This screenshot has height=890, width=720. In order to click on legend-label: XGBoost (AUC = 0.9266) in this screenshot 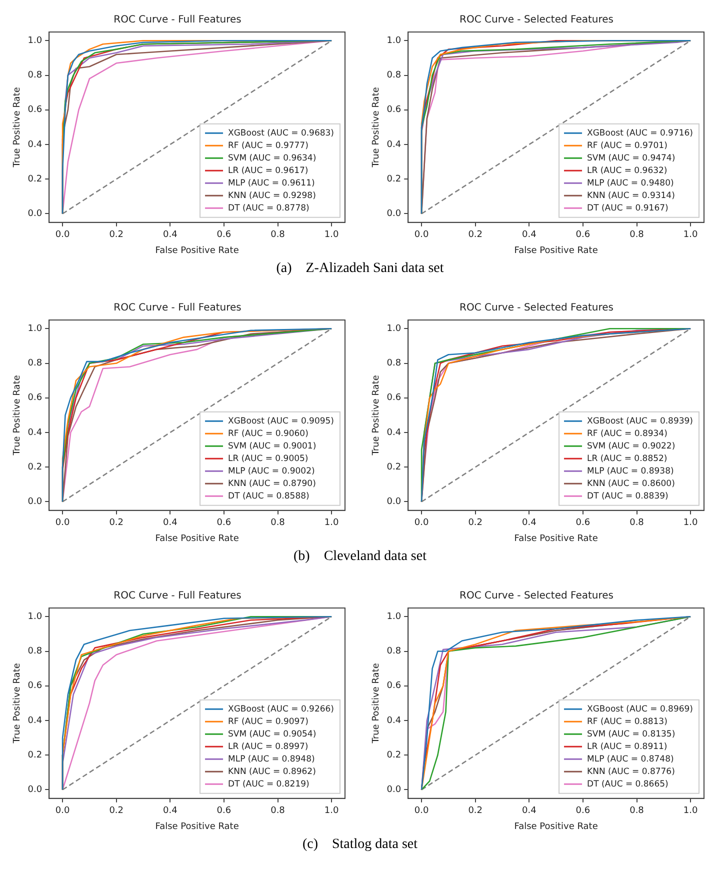, I will do `click(281, 709)`.